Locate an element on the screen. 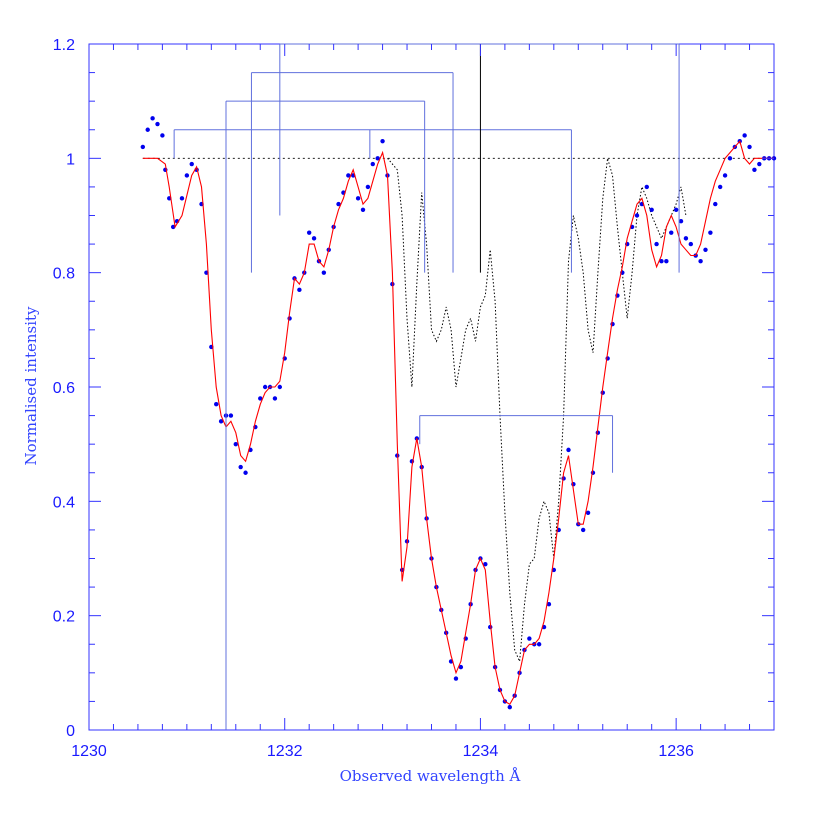  y-axis-title: Normalised intensity is located at coordinates (31, 386).